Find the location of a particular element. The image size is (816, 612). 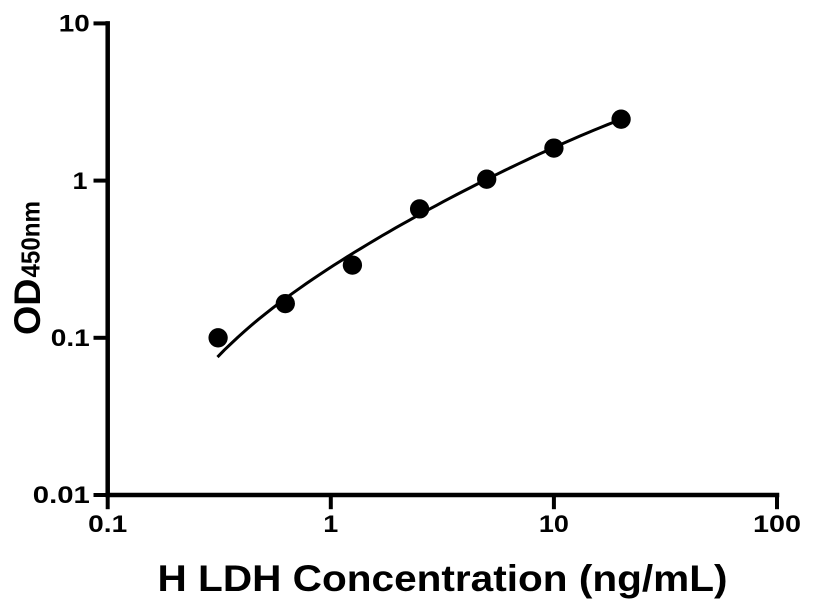

svg-text: H LDH Concentration (ng/mL) is located at coordinates (443, 578).